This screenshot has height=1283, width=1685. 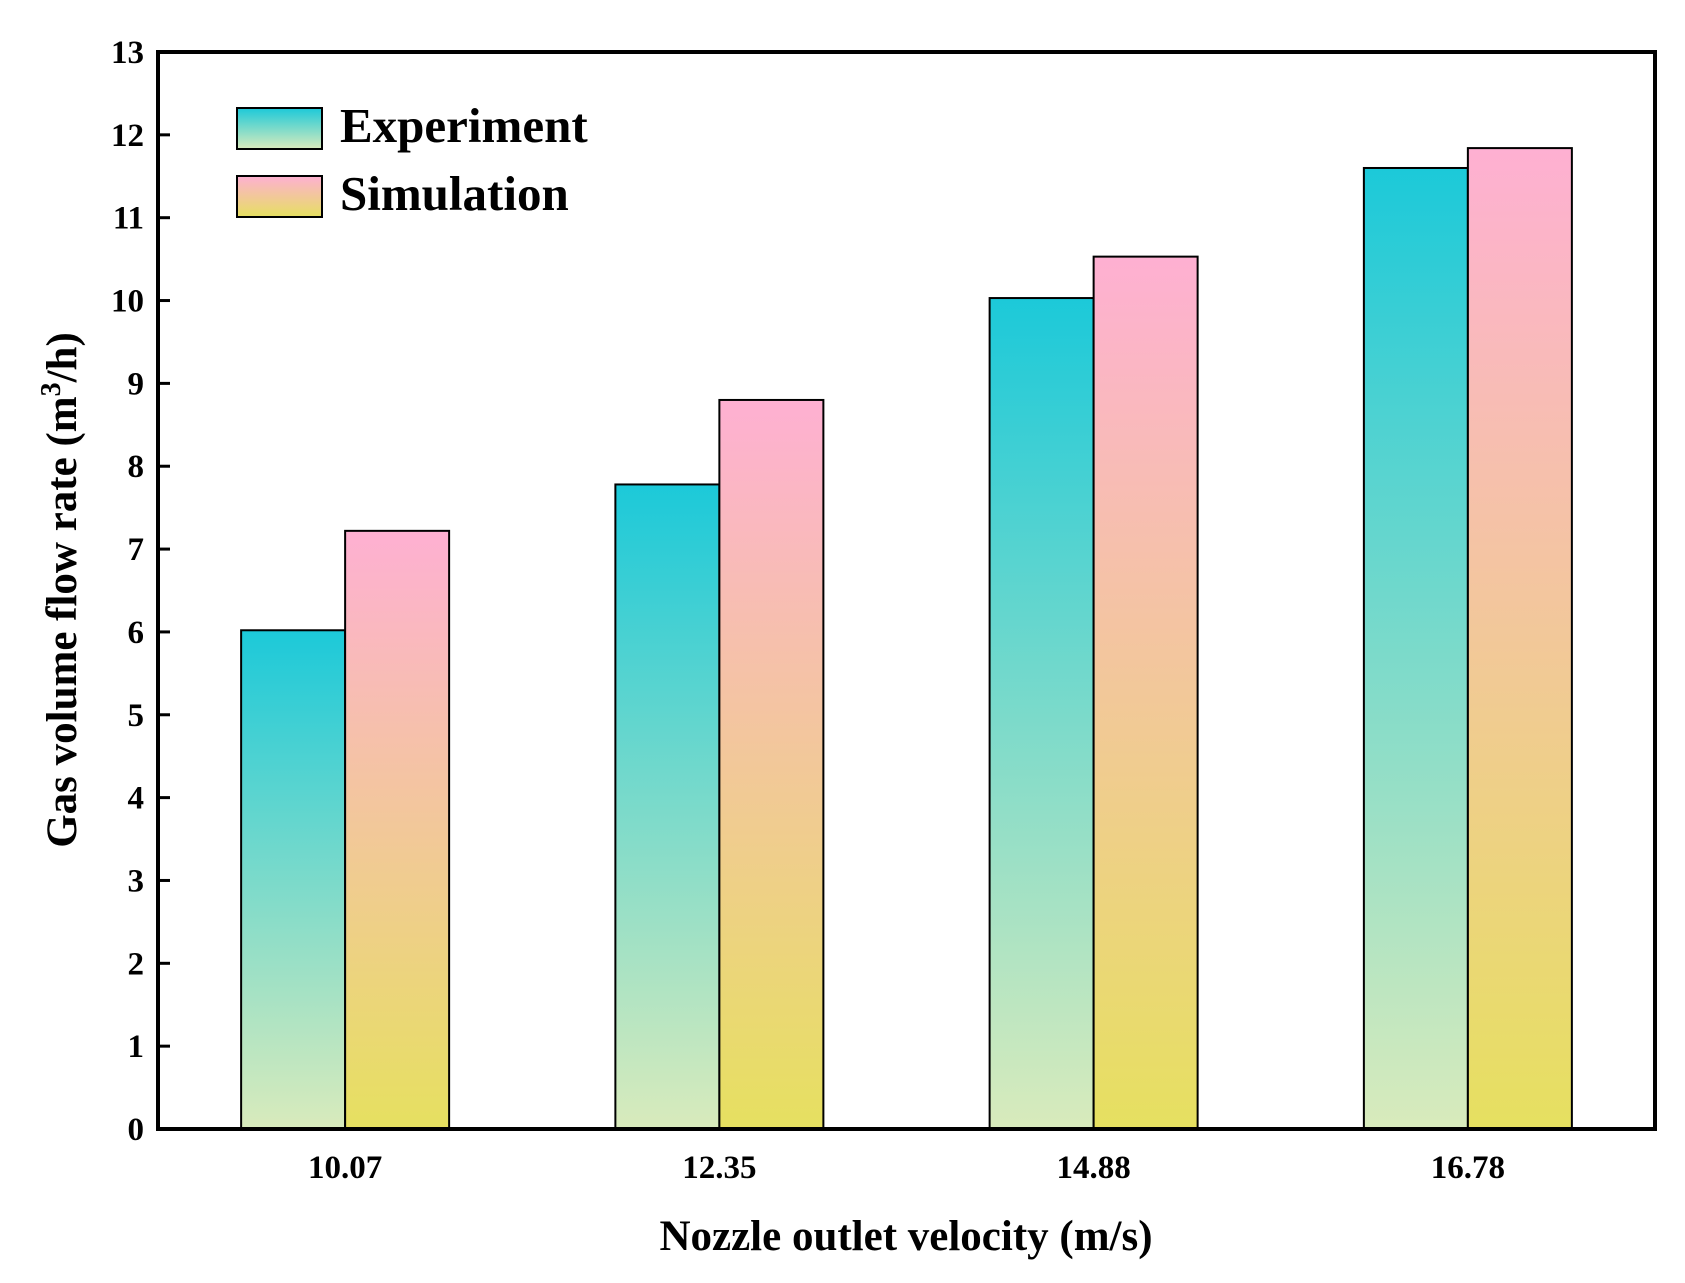 I want to click on bar-experiment-12.35, so click(x=667, y=806).